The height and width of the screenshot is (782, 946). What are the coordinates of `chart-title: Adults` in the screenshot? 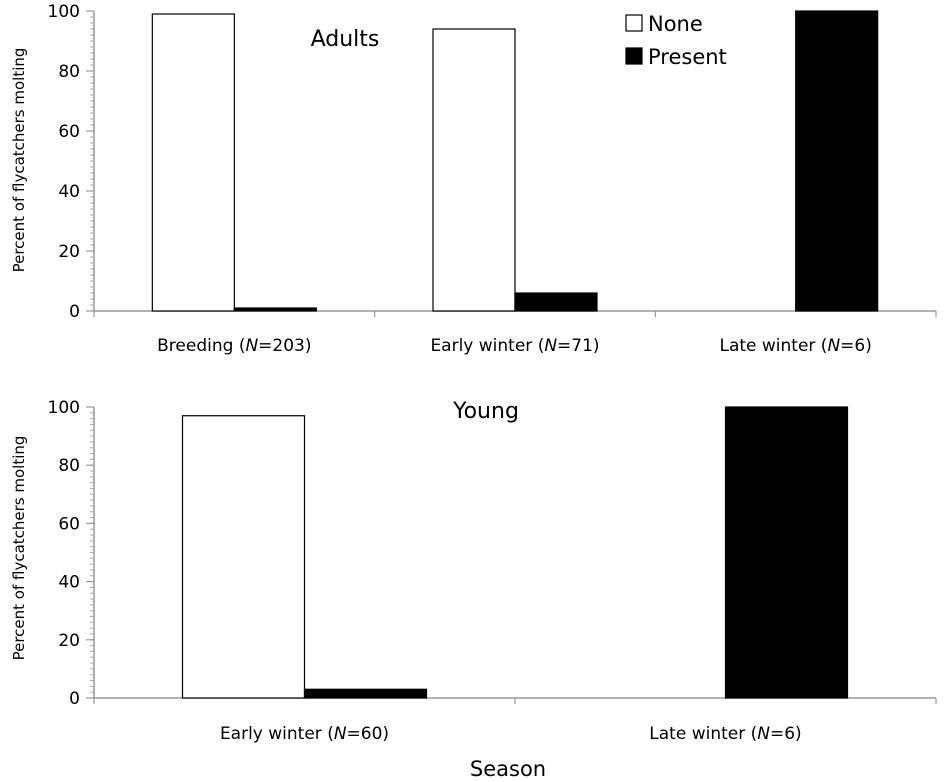 It's located at (345, 39).